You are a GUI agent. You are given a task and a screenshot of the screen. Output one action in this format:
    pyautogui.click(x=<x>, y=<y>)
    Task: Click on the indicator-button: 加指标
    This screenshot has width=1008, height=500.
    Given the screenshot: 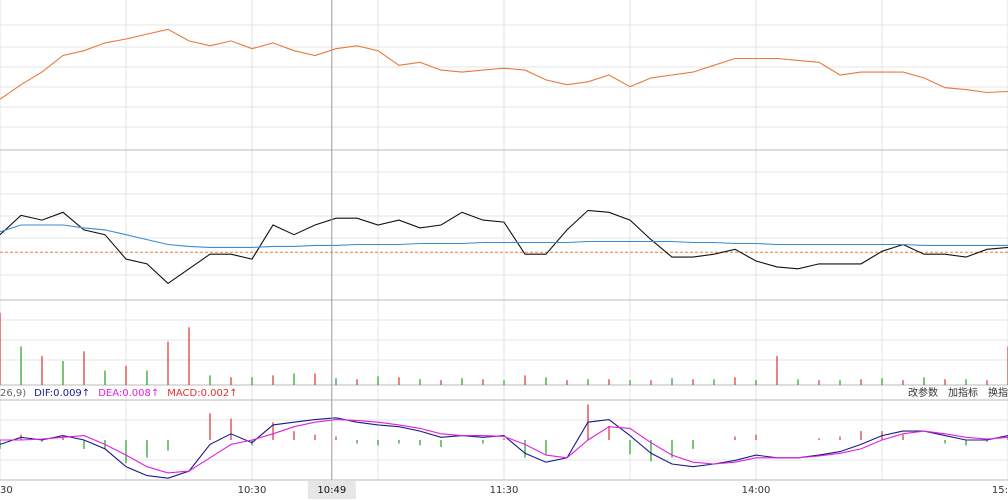 What is the action you would take?
    pyautogui.click(x=963, y=392)
    